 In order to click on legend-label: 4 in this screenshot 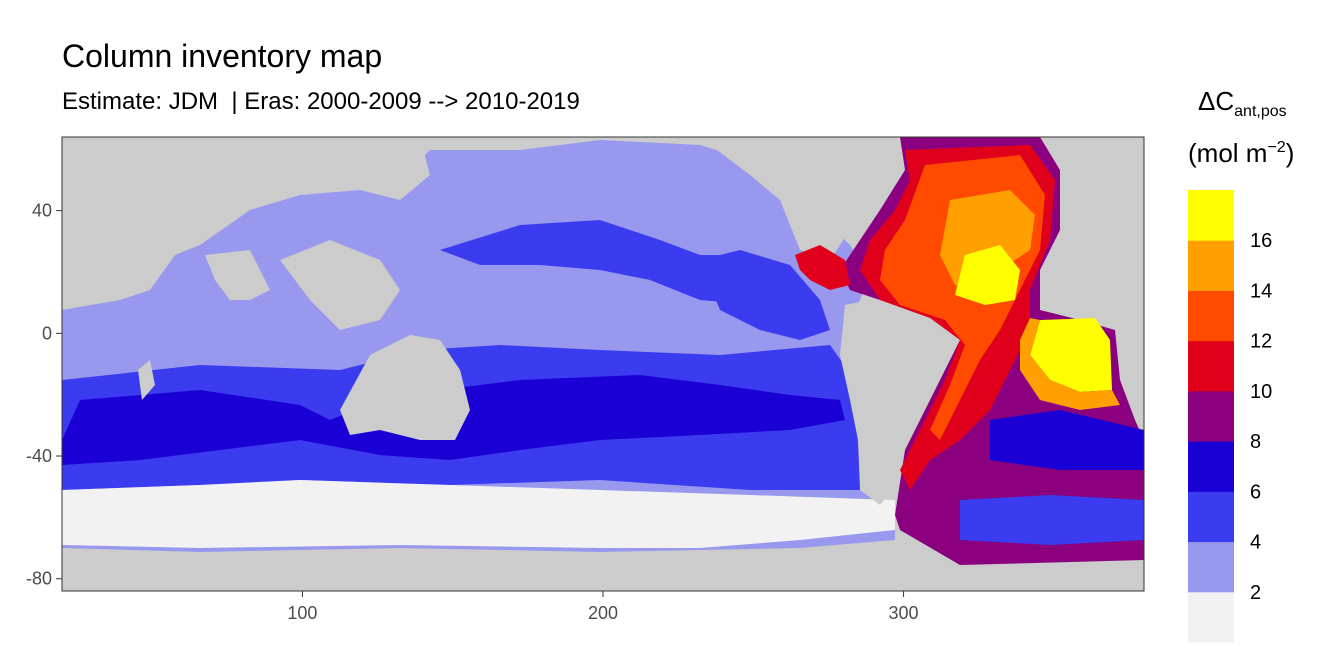, I will do `click(1255, 543)`.